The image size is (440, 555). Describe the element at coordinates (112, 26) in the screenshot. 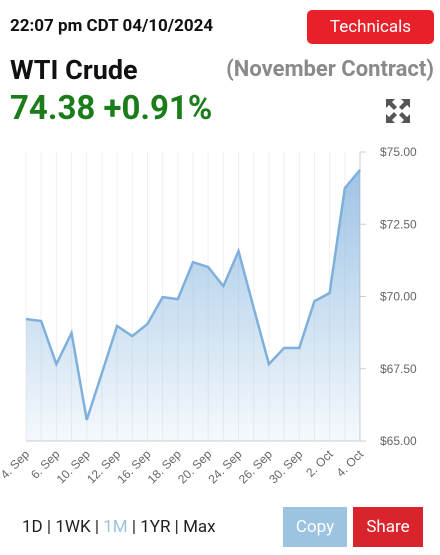

I see `timestamp: 22:07 pm CDT 04/10/2024` at that location.